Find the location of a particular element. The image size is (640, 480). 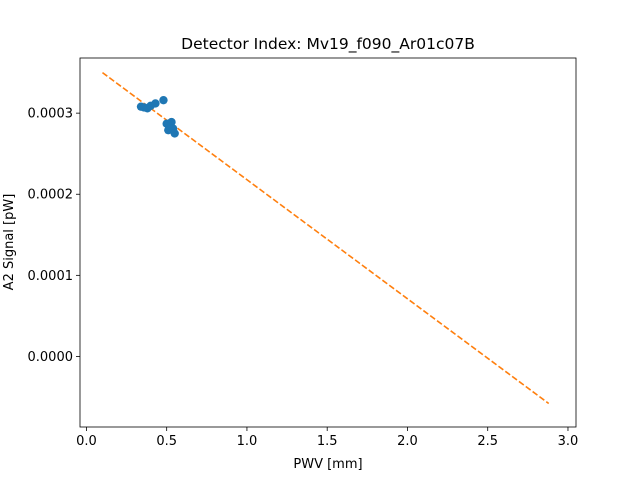

x-tick-label: 0.5 is located at coordinates (166, 441).